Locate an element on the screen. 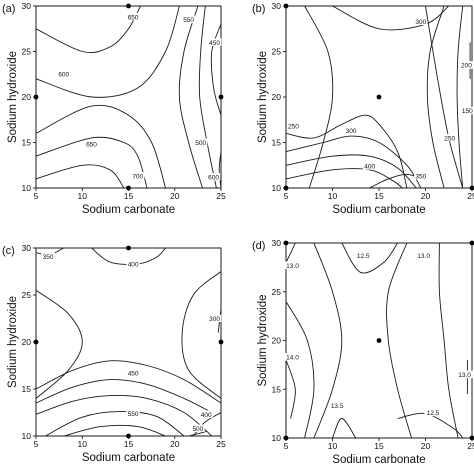  contour-label: 12.5 is located at coordinates (363, 256).